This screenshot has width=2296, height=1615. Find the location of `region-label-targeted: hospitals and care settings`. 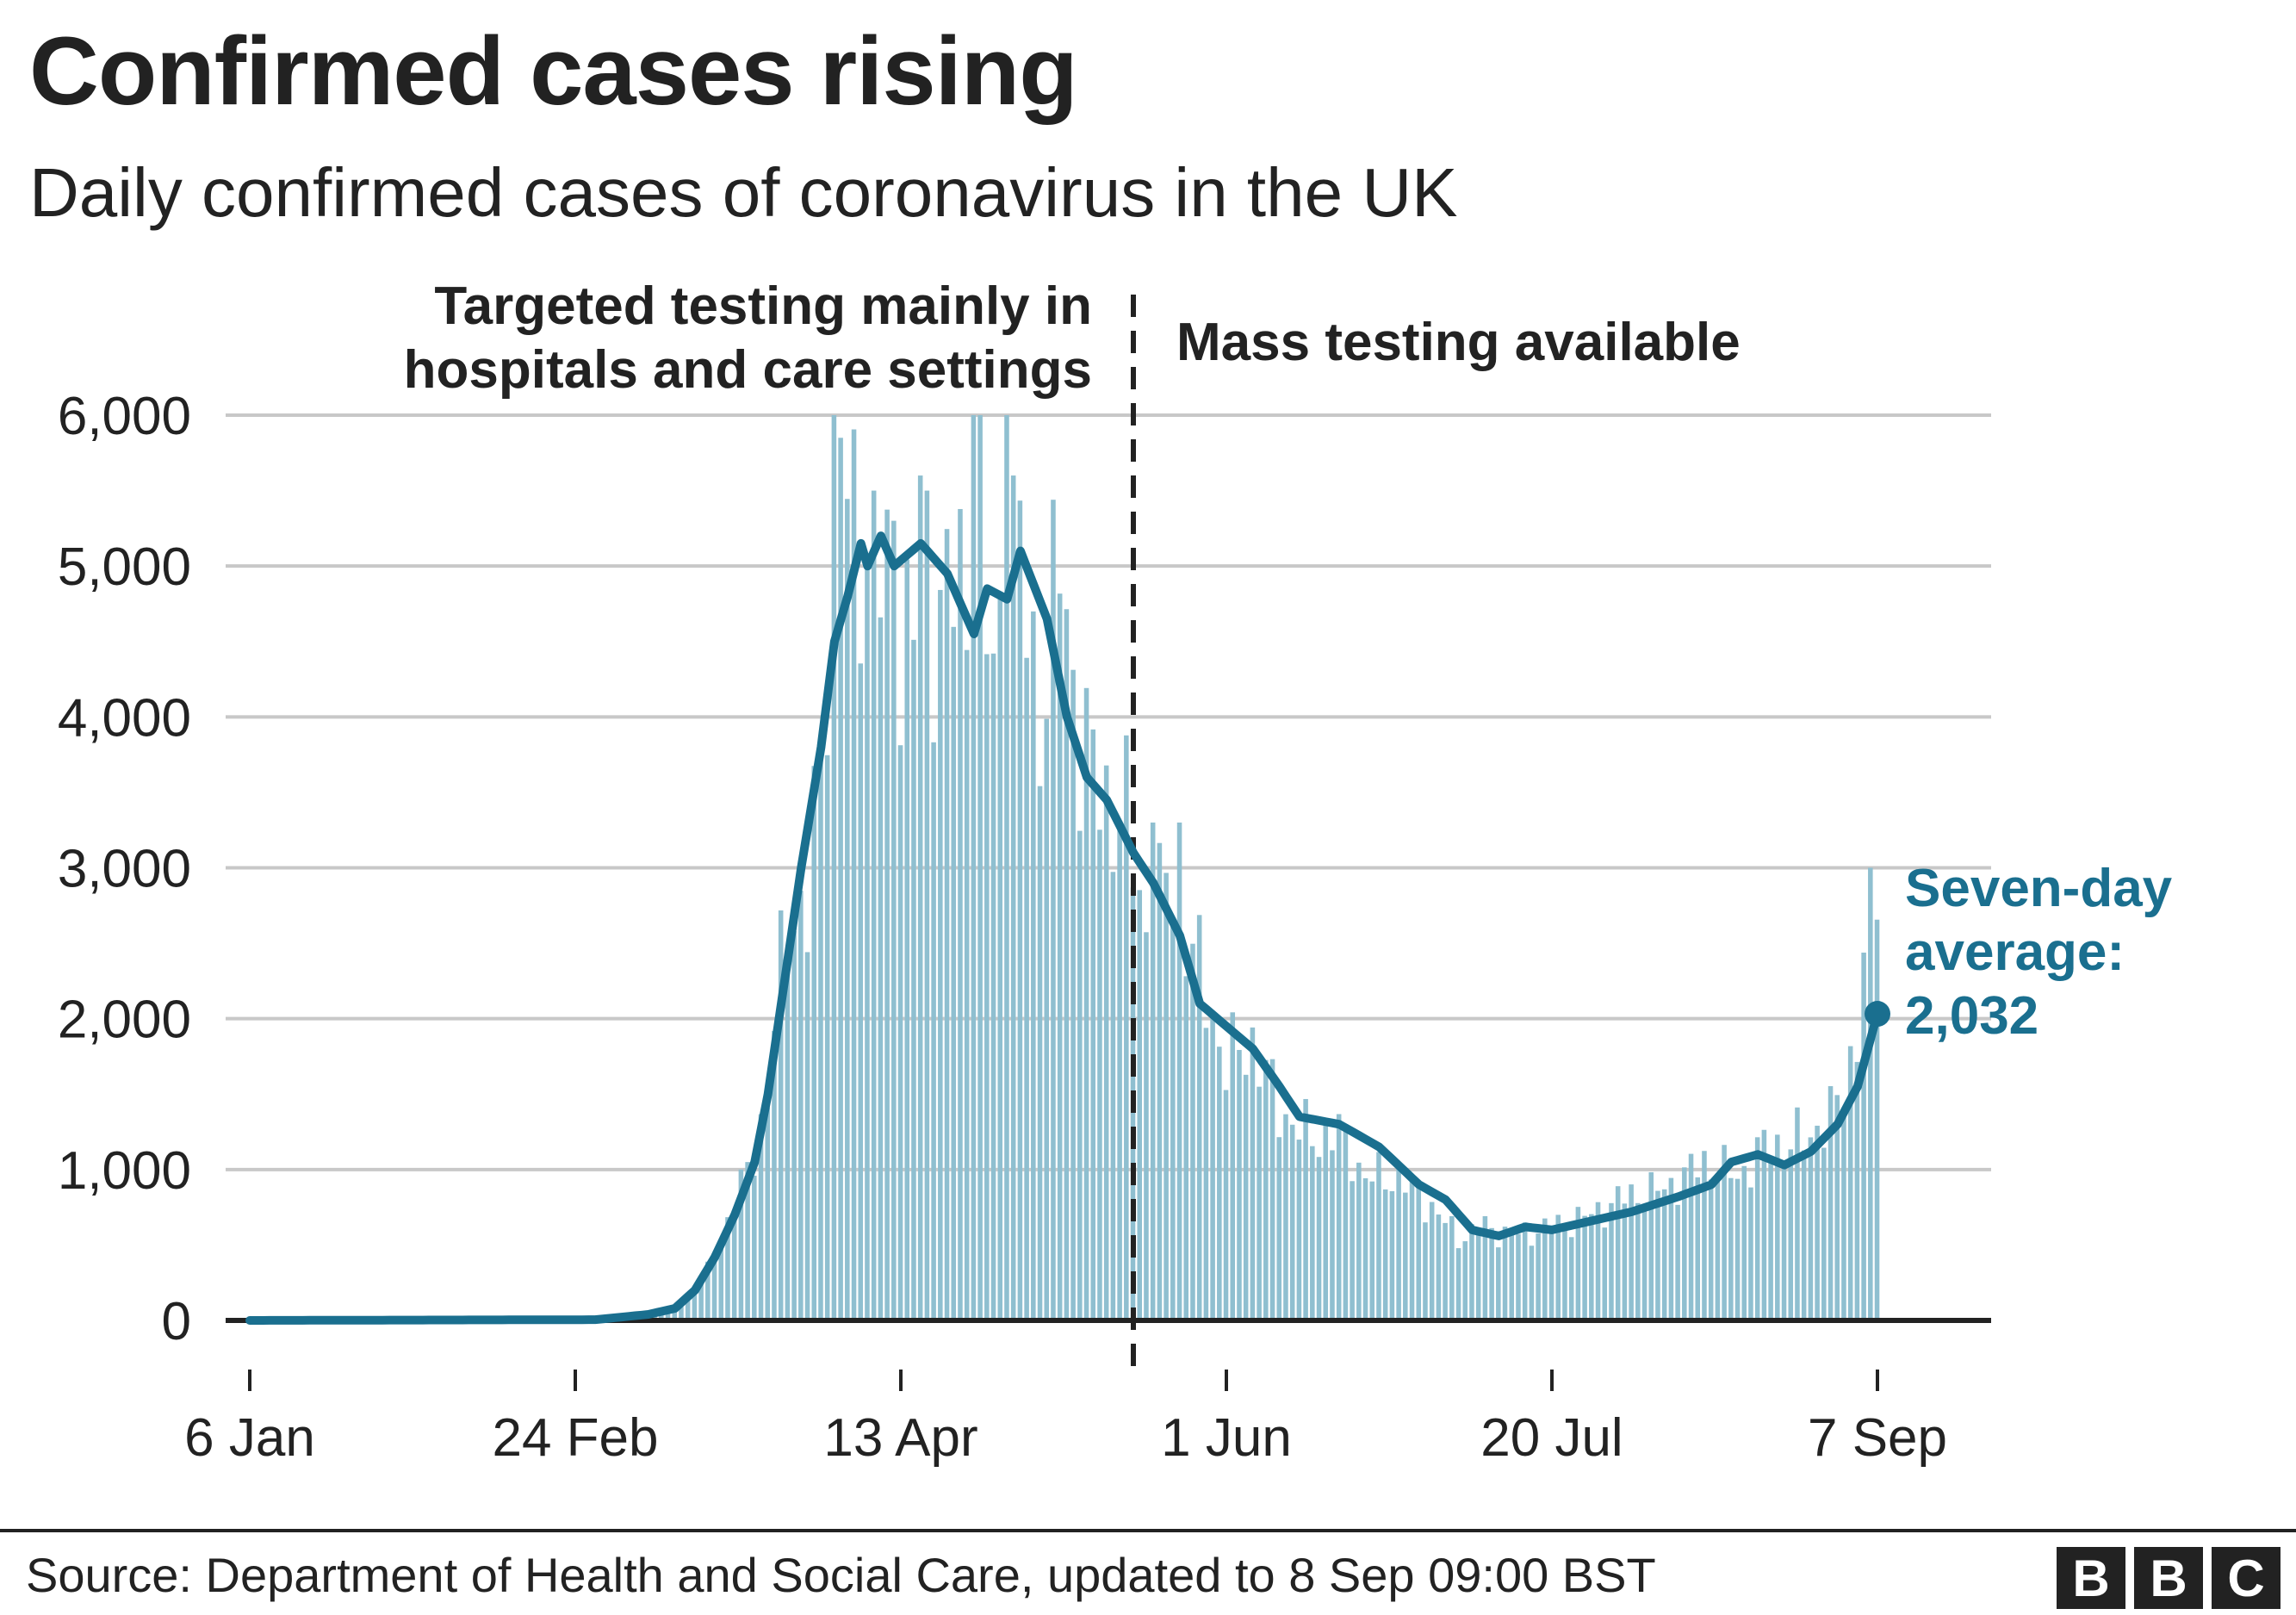

region-label-targeted: hospitals and care settings is located at coordinates (748, 370).